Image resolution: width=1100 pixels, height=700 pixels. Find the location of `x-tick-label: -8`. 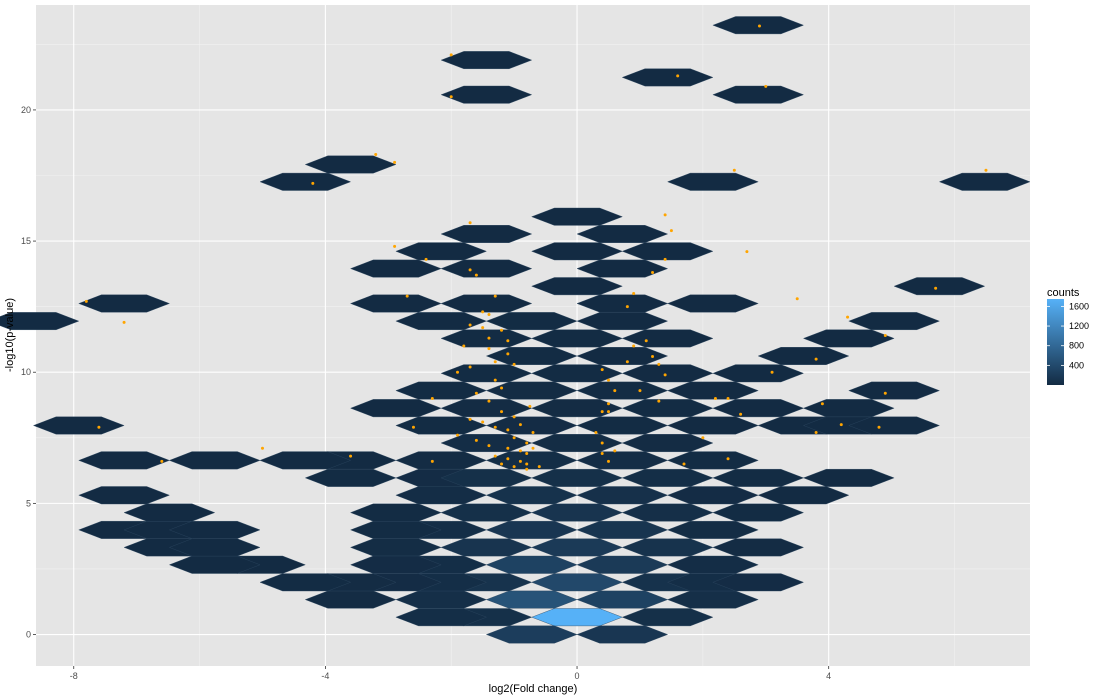

x-tick-label: -8 is located at coordinates (74, 676).